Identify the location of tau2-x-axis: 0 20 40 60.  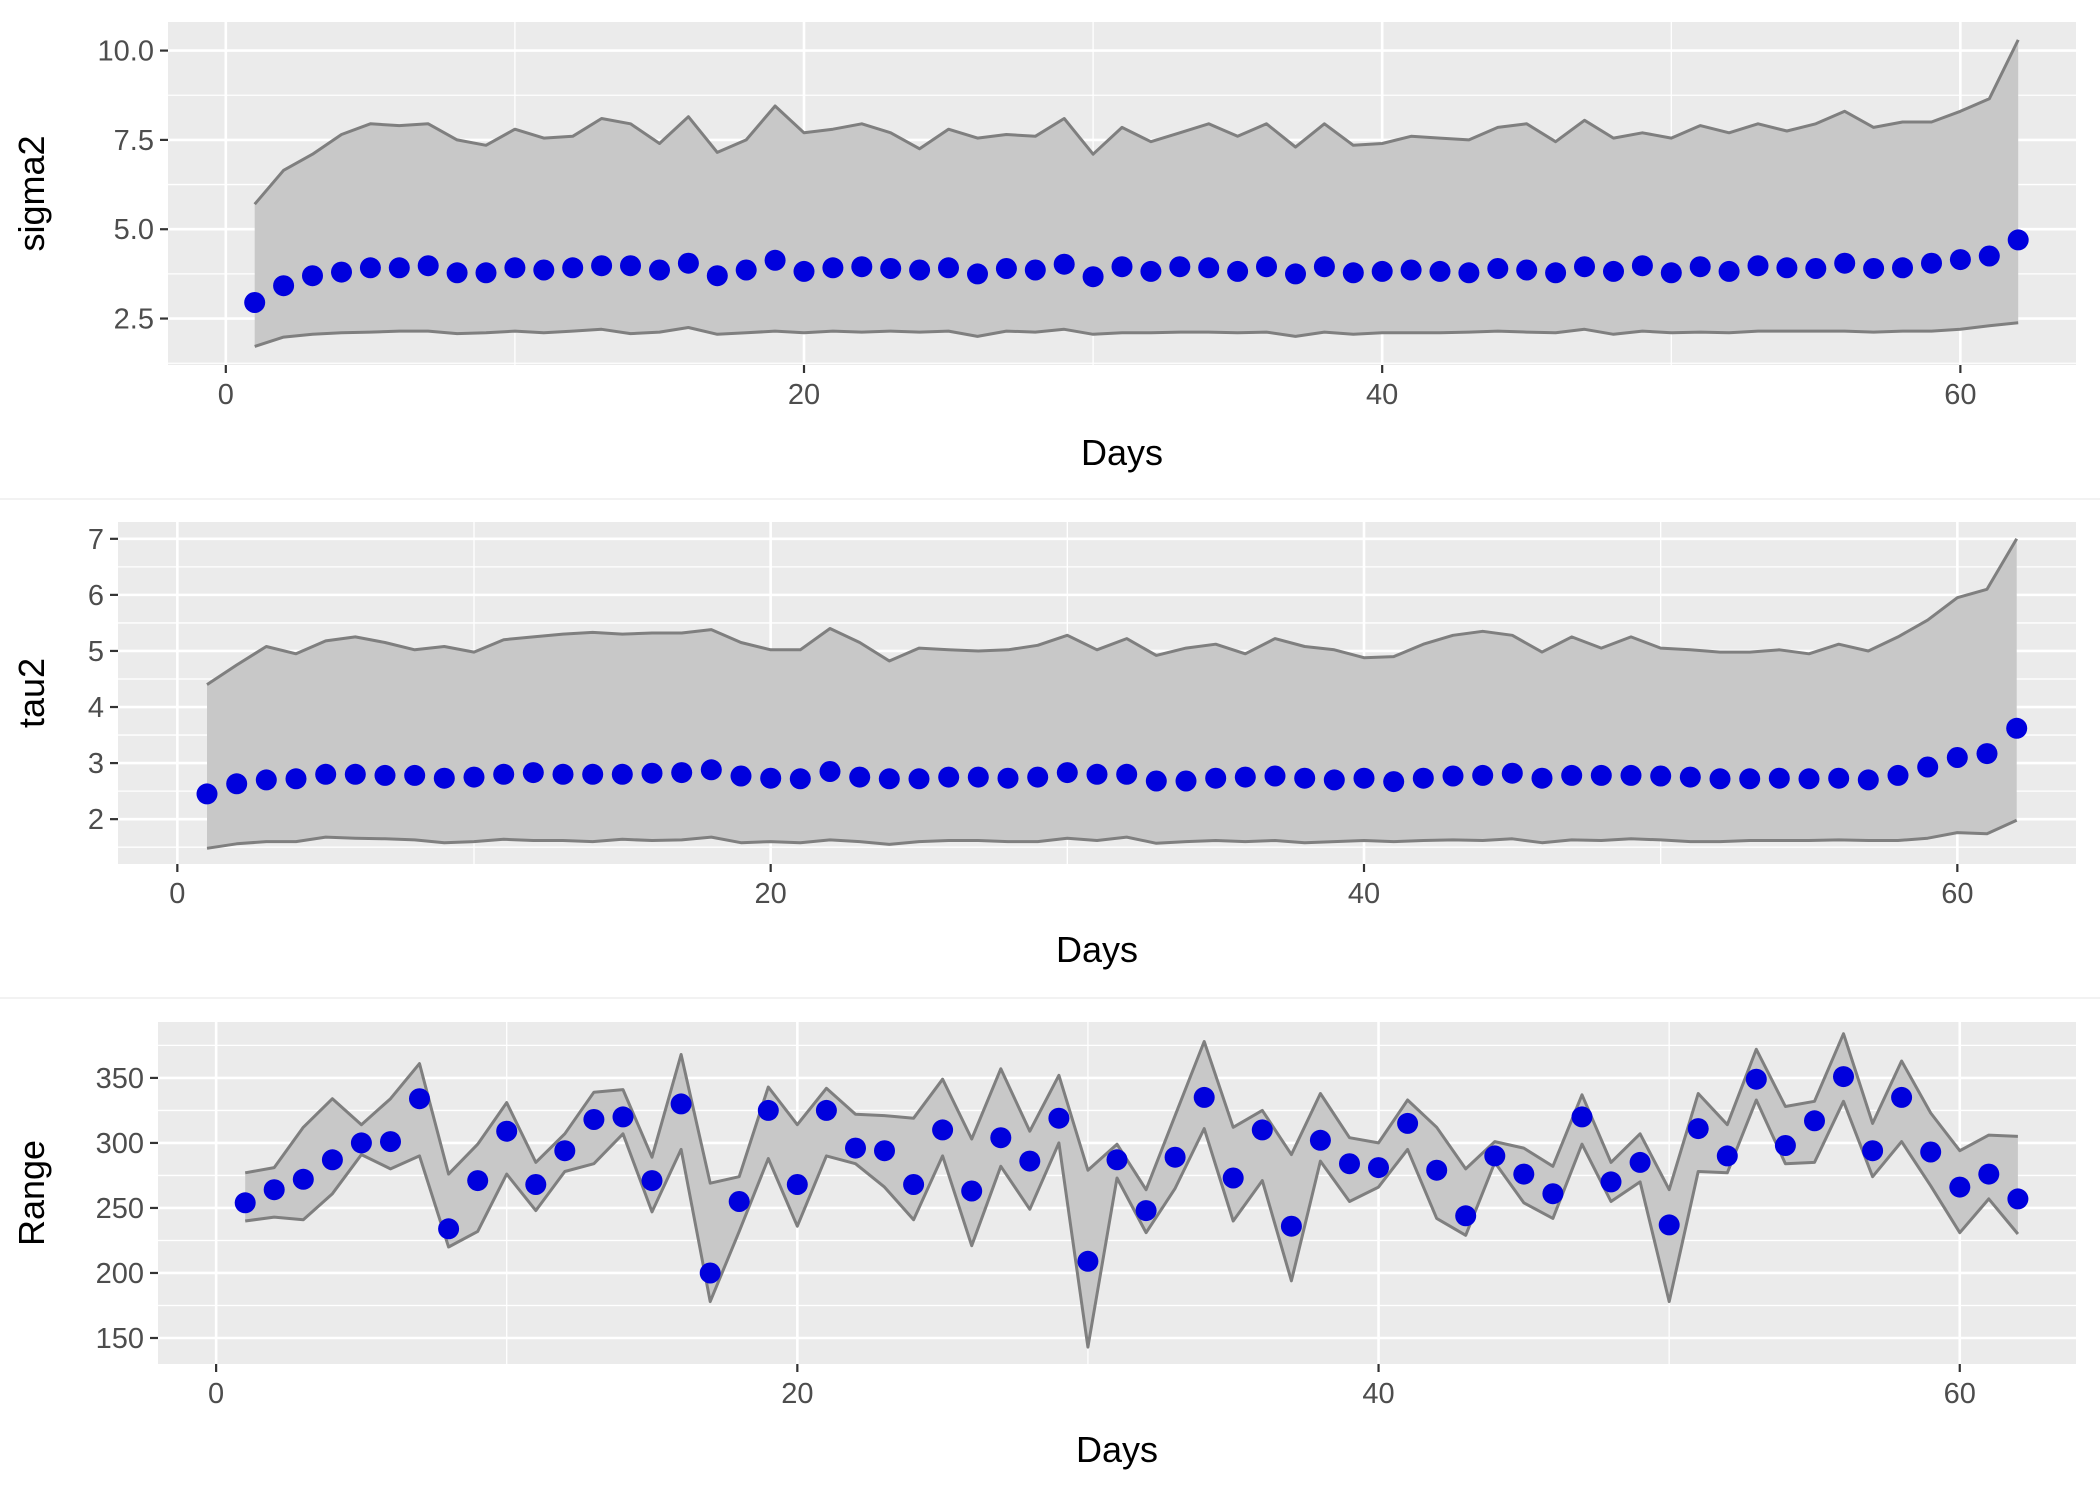
(1071, 887).